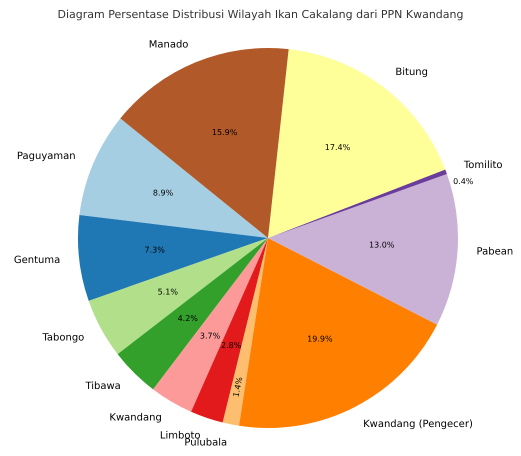 This screenshot has width=521, height=456. What do you see at coordinates (62, 338) in the screenshot?
I see `slice-label: Tabongo` at bounding box center [62, 338].